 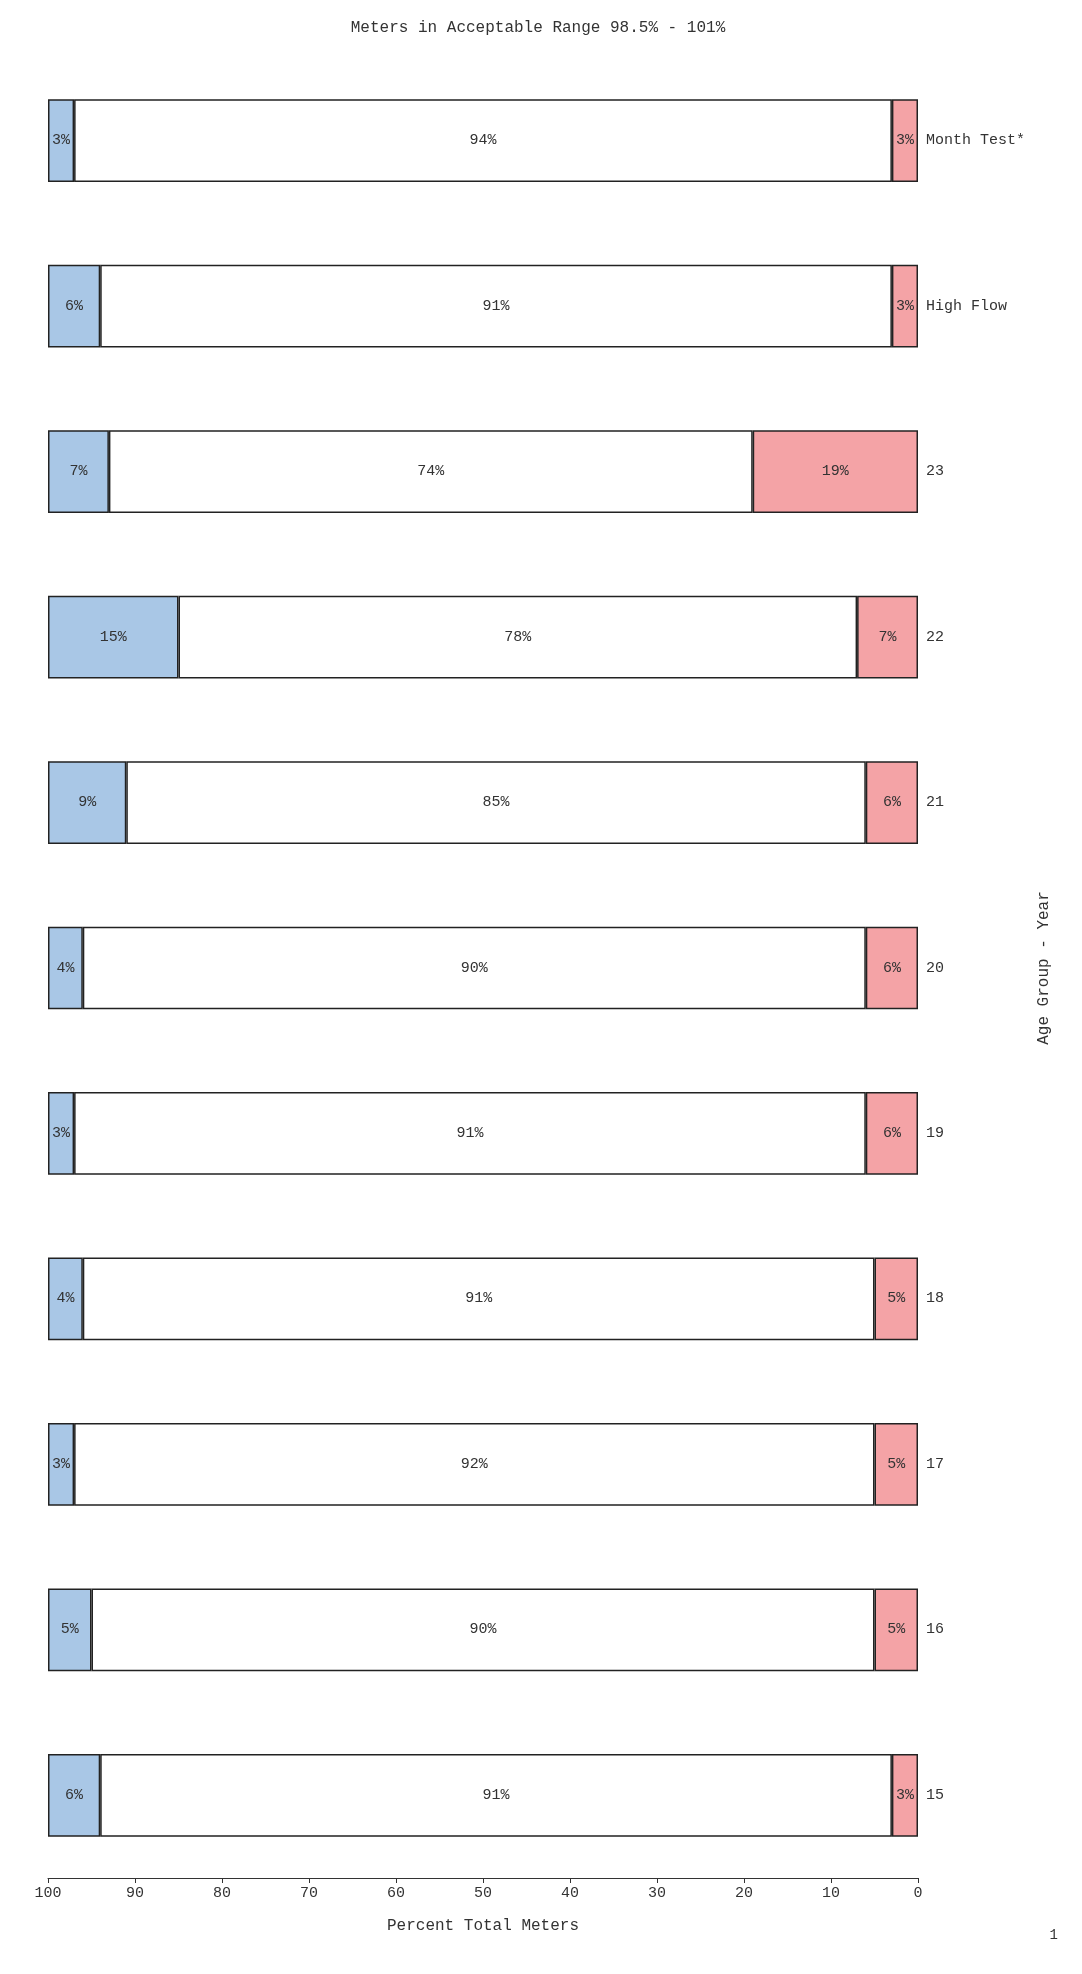 I want to click on x-tick-label: 80, so click(x=222, y=1893).